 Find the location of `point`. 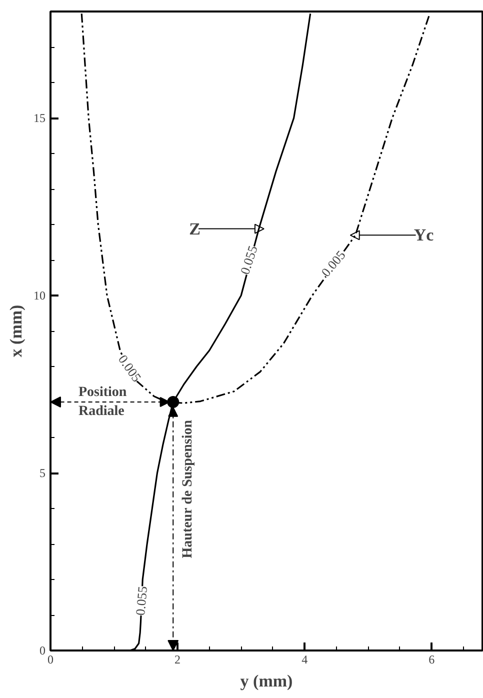

point is located at coordinates (173, 402).